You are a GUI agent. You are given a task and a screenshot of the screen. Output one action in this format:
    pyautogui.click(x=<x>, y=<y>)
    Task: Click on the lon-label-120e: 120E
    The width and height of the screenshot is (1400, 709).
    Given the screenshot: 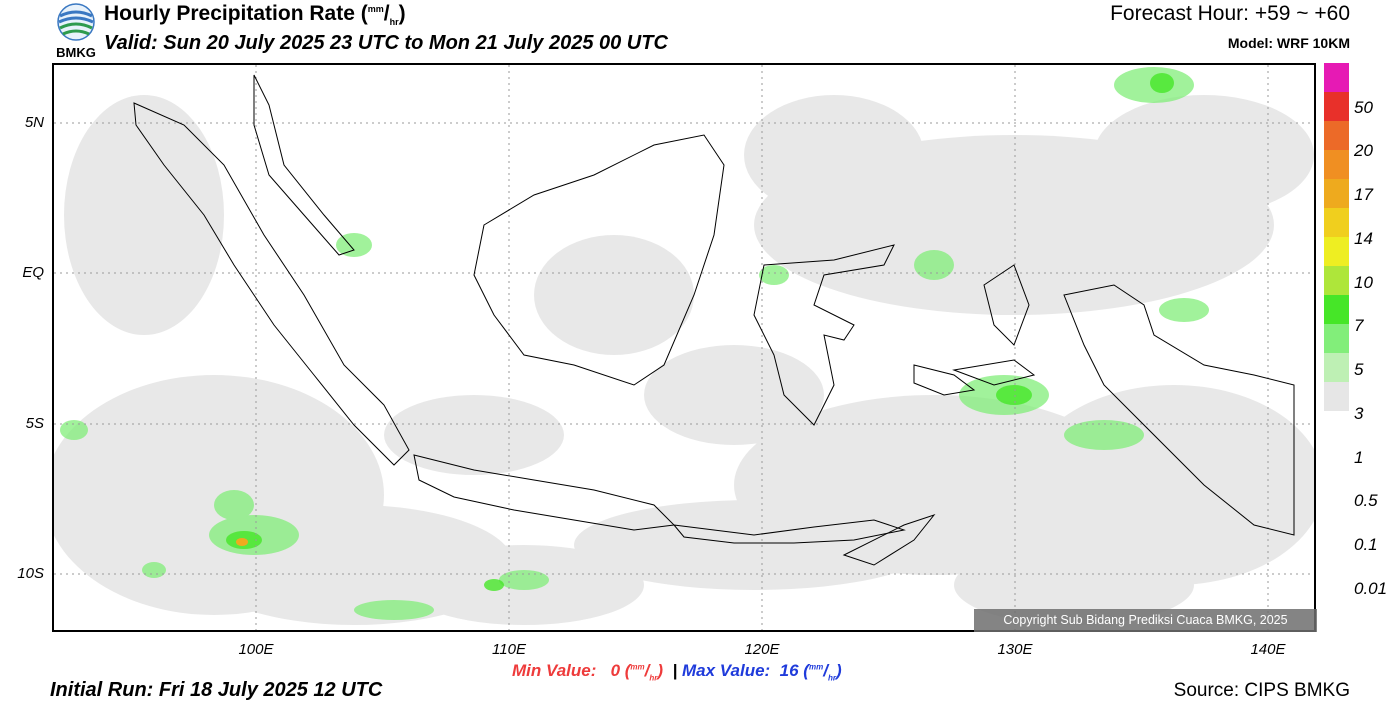 What is the action you would take?
    pyautogui.click(x=762, y=649)
    